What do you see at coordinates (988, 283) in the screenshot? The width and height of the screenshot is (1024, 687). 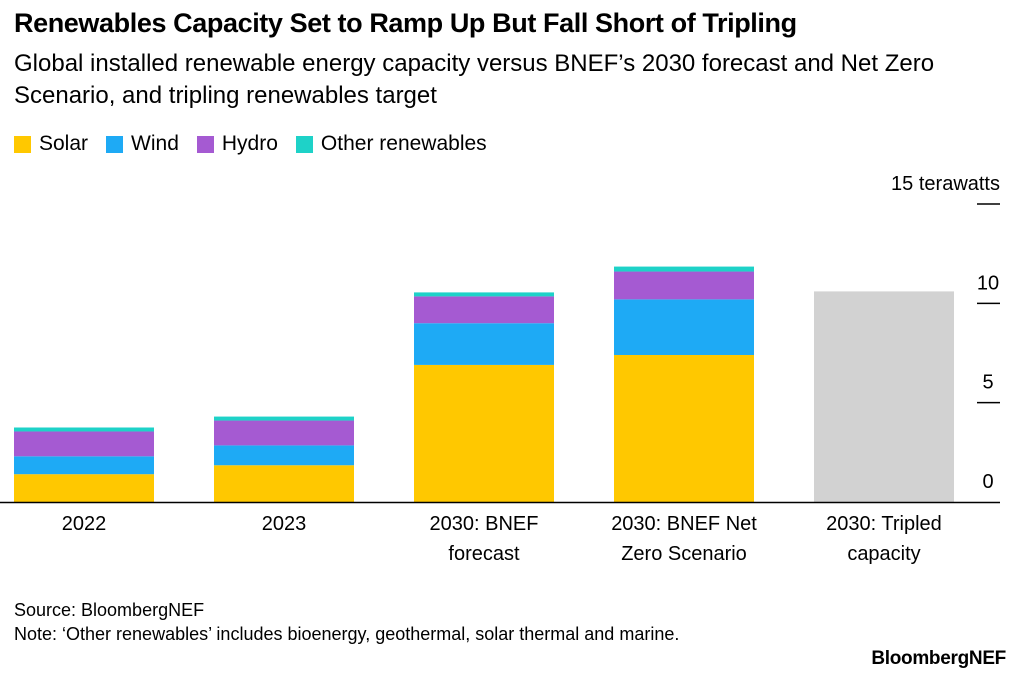 I see `y-tick-label-10: 10` at bounding box center [988, 283].